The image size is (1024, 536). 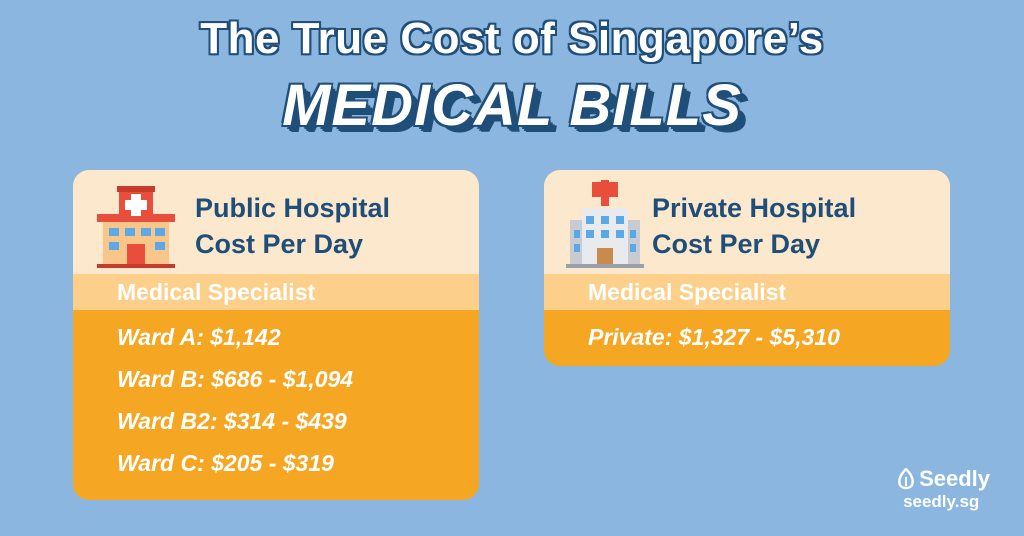 I want to click on public-card-header: Public Hospital Cost Per Day, so click(x=276, y=222).